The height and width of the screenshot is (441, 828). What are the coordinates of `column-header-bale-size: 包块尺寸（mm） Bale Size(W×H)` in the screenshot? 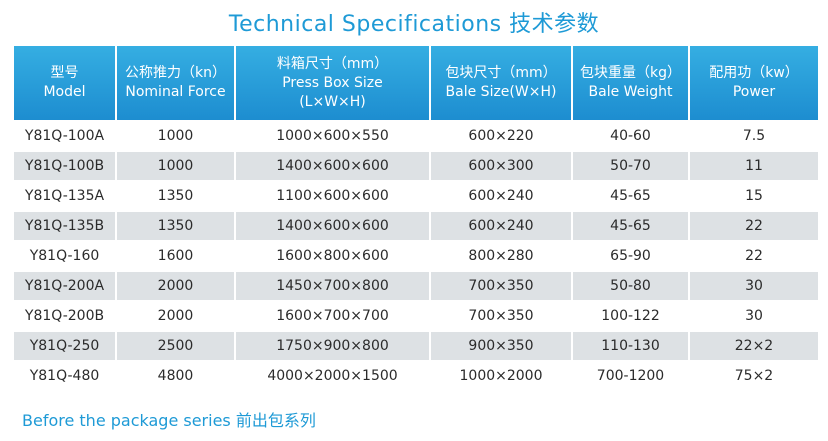 It's located at (501, 83).